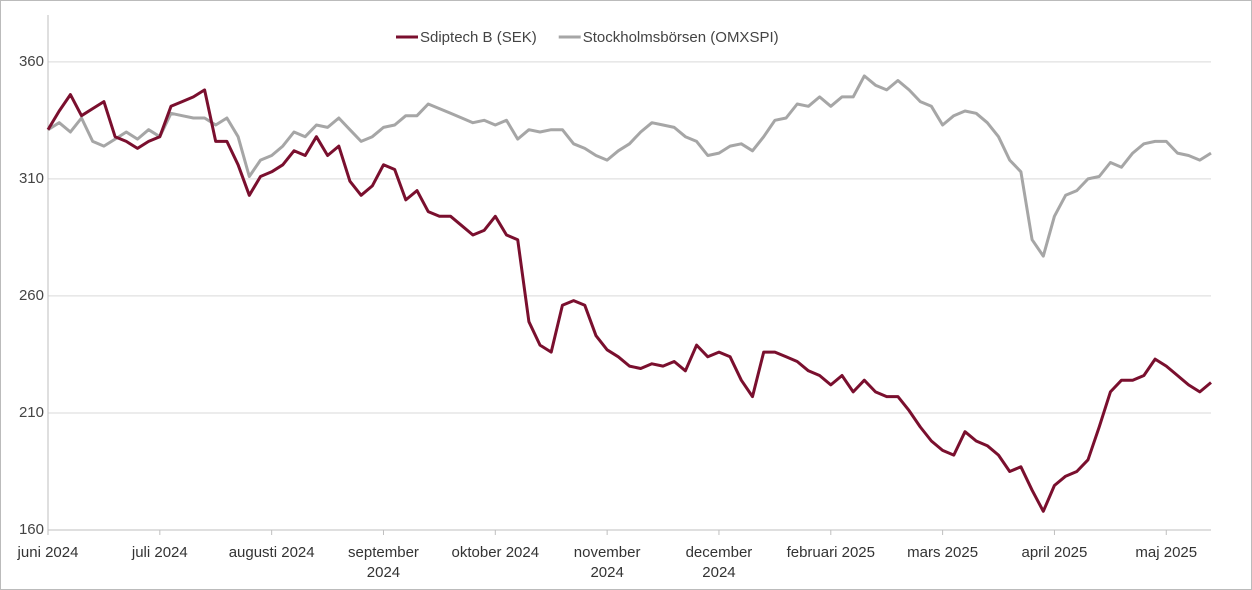 This screenshot has width=1252, height=590. I want to click on y-tick-label: 260, so click(31, 295).